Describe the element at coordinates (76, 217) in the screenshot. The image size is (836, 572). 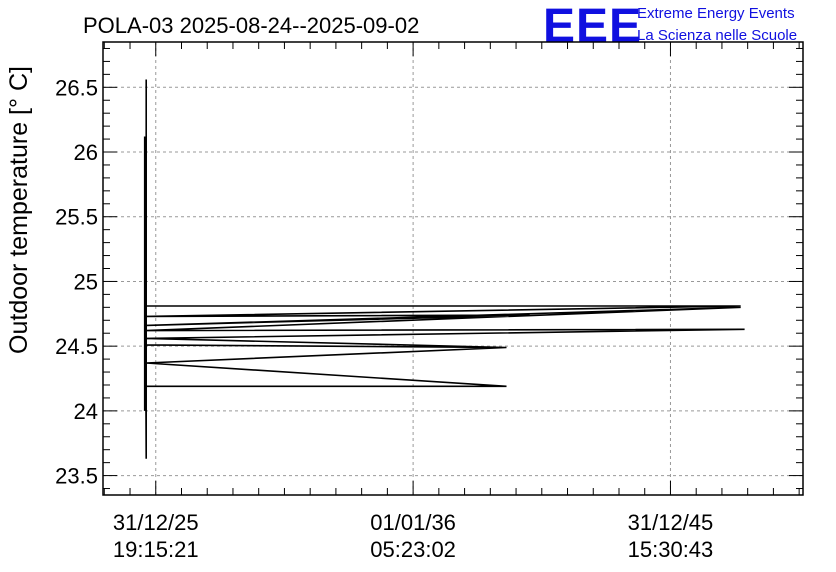
I see `y-tick-label: 25.5` at that location.